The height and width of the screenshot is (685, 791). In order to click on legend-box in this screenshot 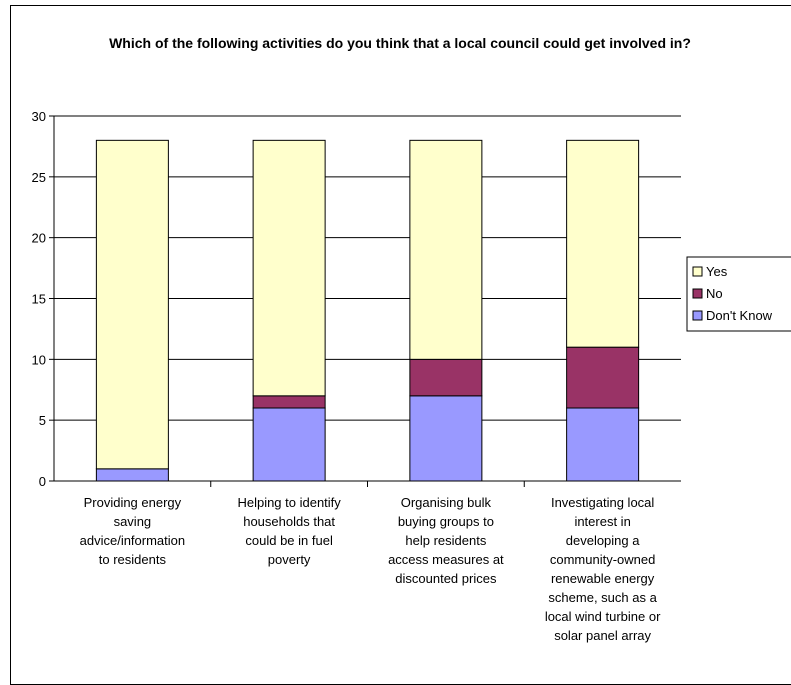, I will do `click(738, 294)`.